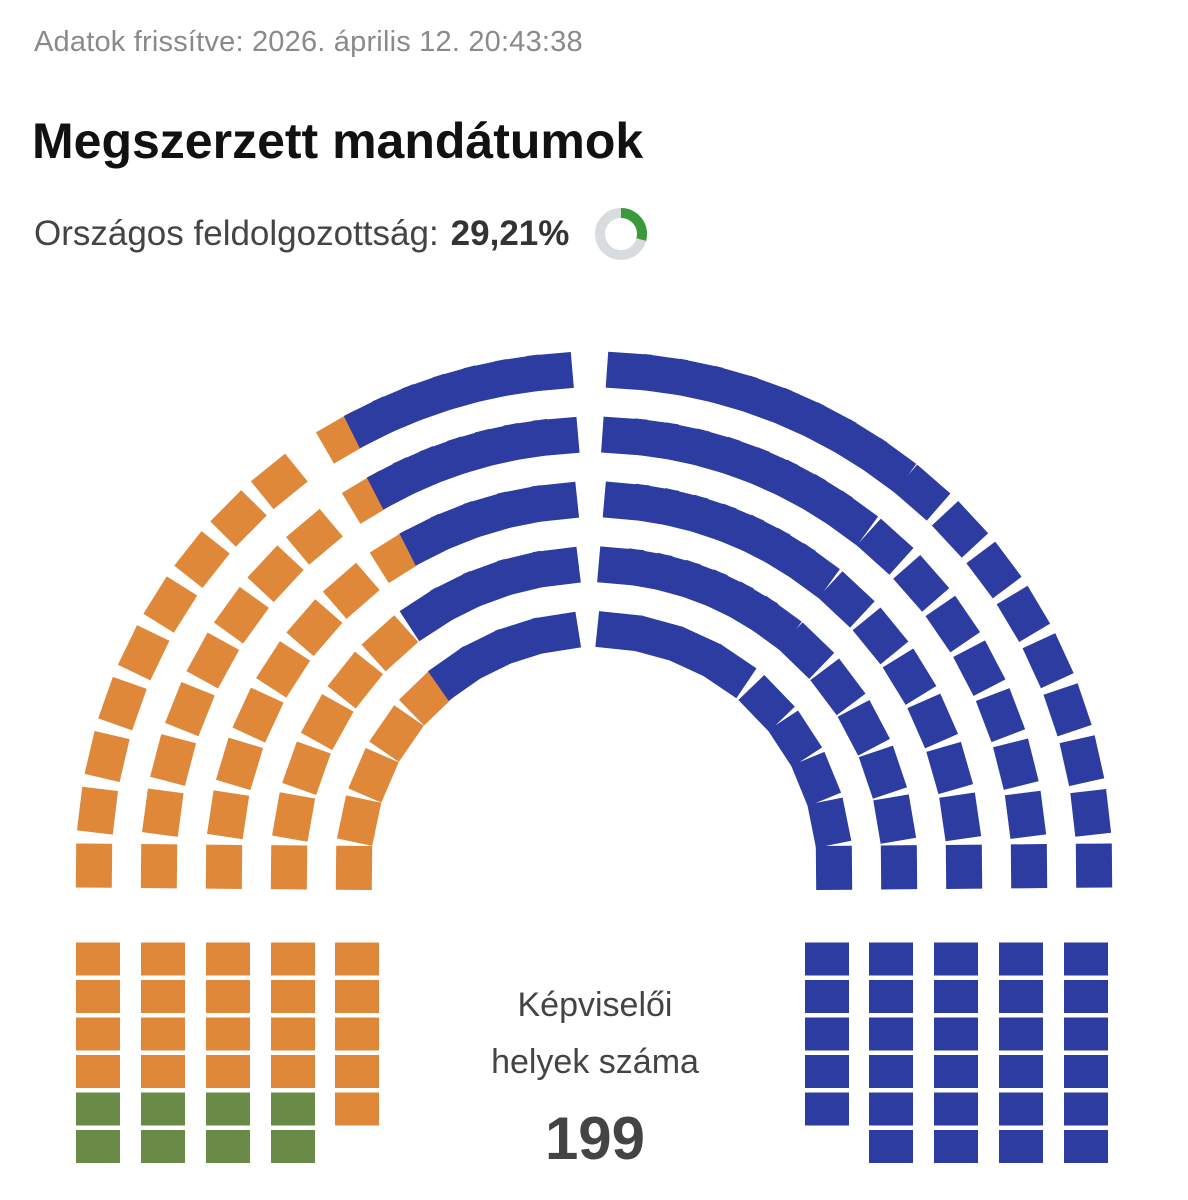 The image size is (1188, 1200). I want to click on progress-label: Országos feldolgozottság:, so click(236, 233).